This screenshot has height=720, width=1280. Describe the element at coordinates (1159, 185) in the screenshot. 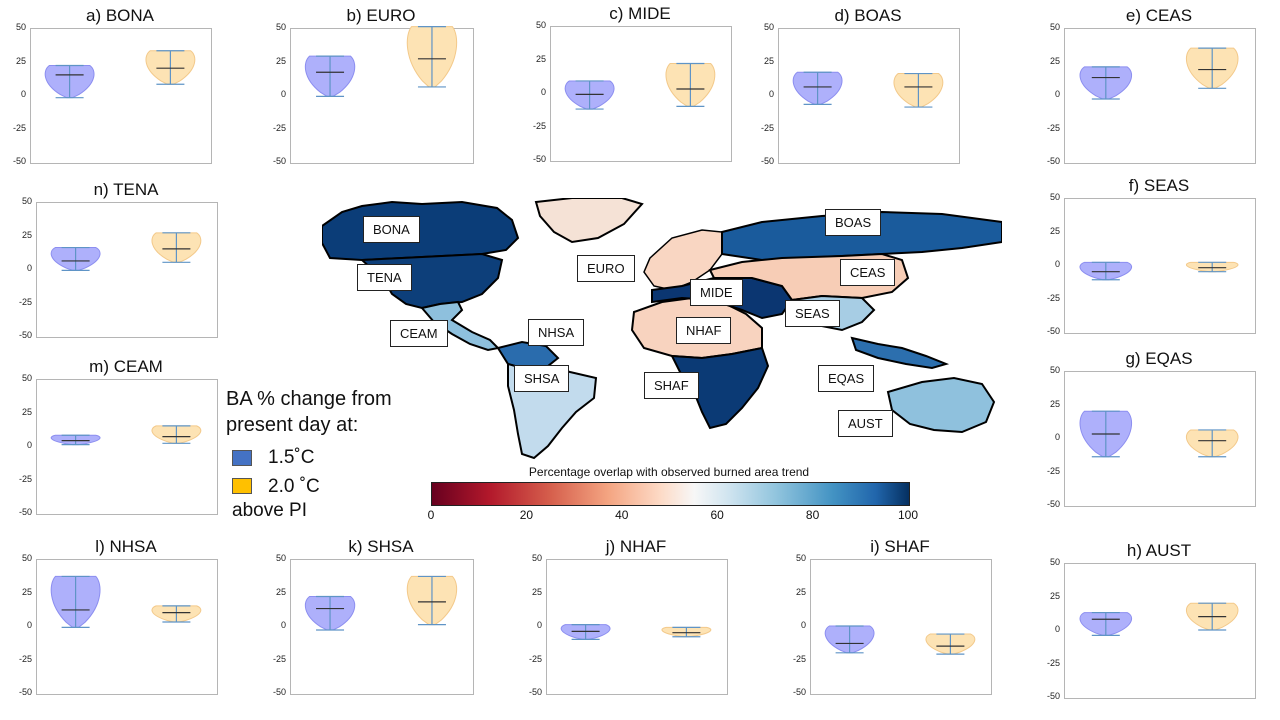

I see `panel-title: f) SEAS` at that location.